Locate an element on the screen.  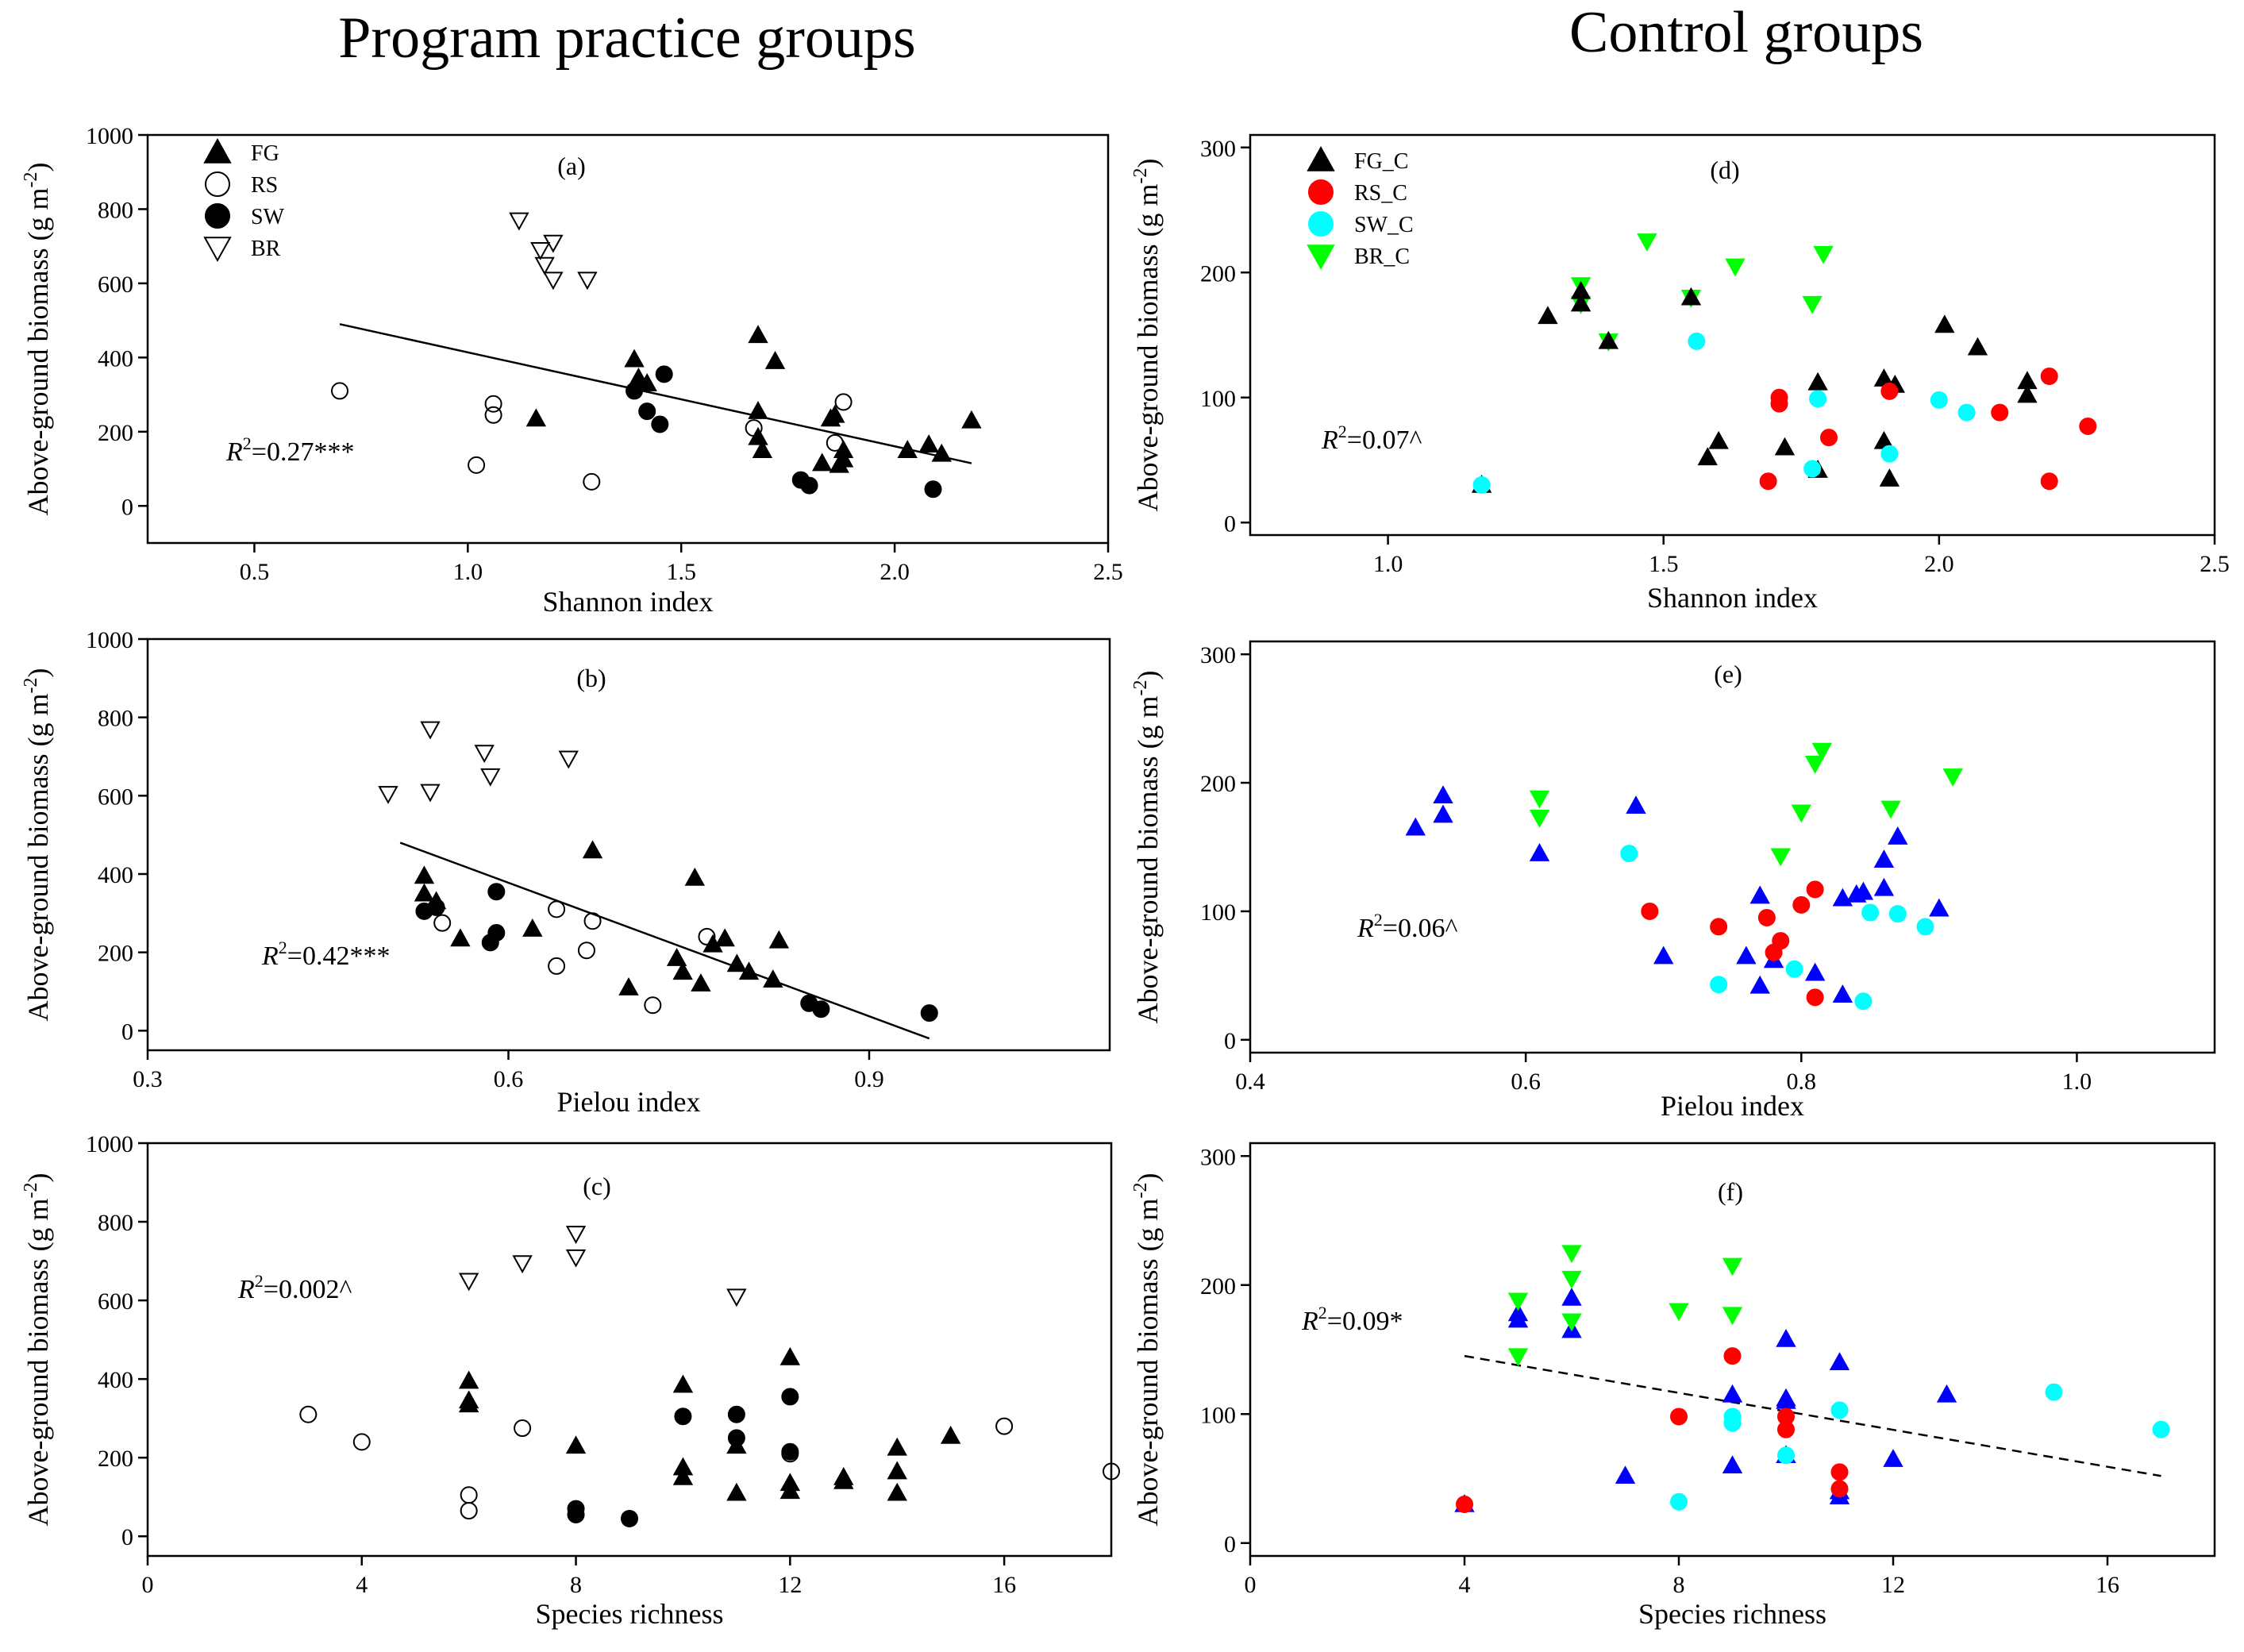
x-tick-label: 2.5 is located at coordinates (1108, 572).